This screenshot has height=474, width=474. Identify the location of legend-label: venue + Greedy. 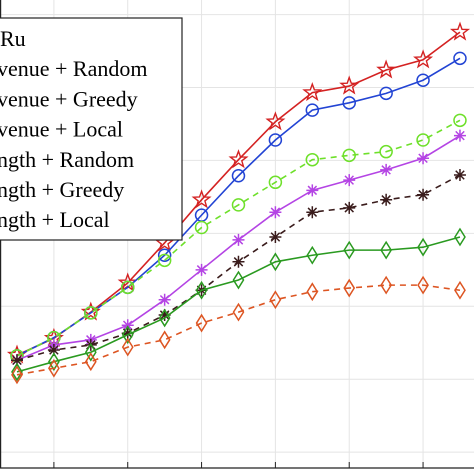
(69, 98).